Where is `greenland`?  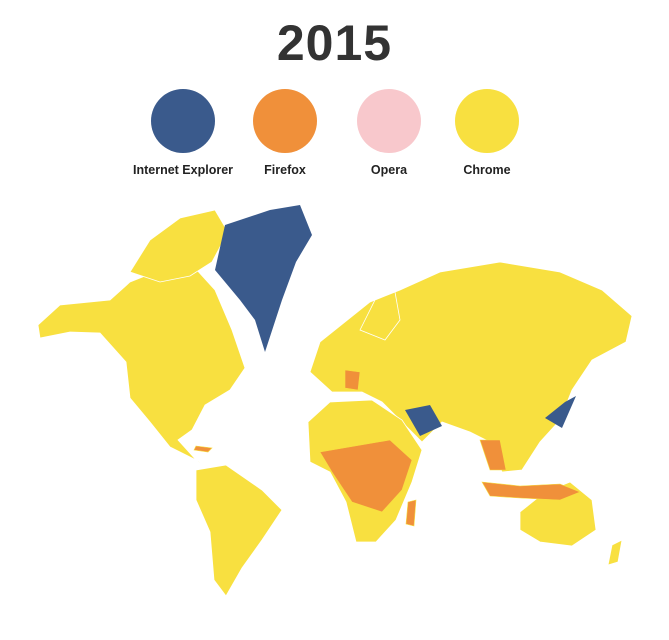 greenland is located at coordinates (263, 278).